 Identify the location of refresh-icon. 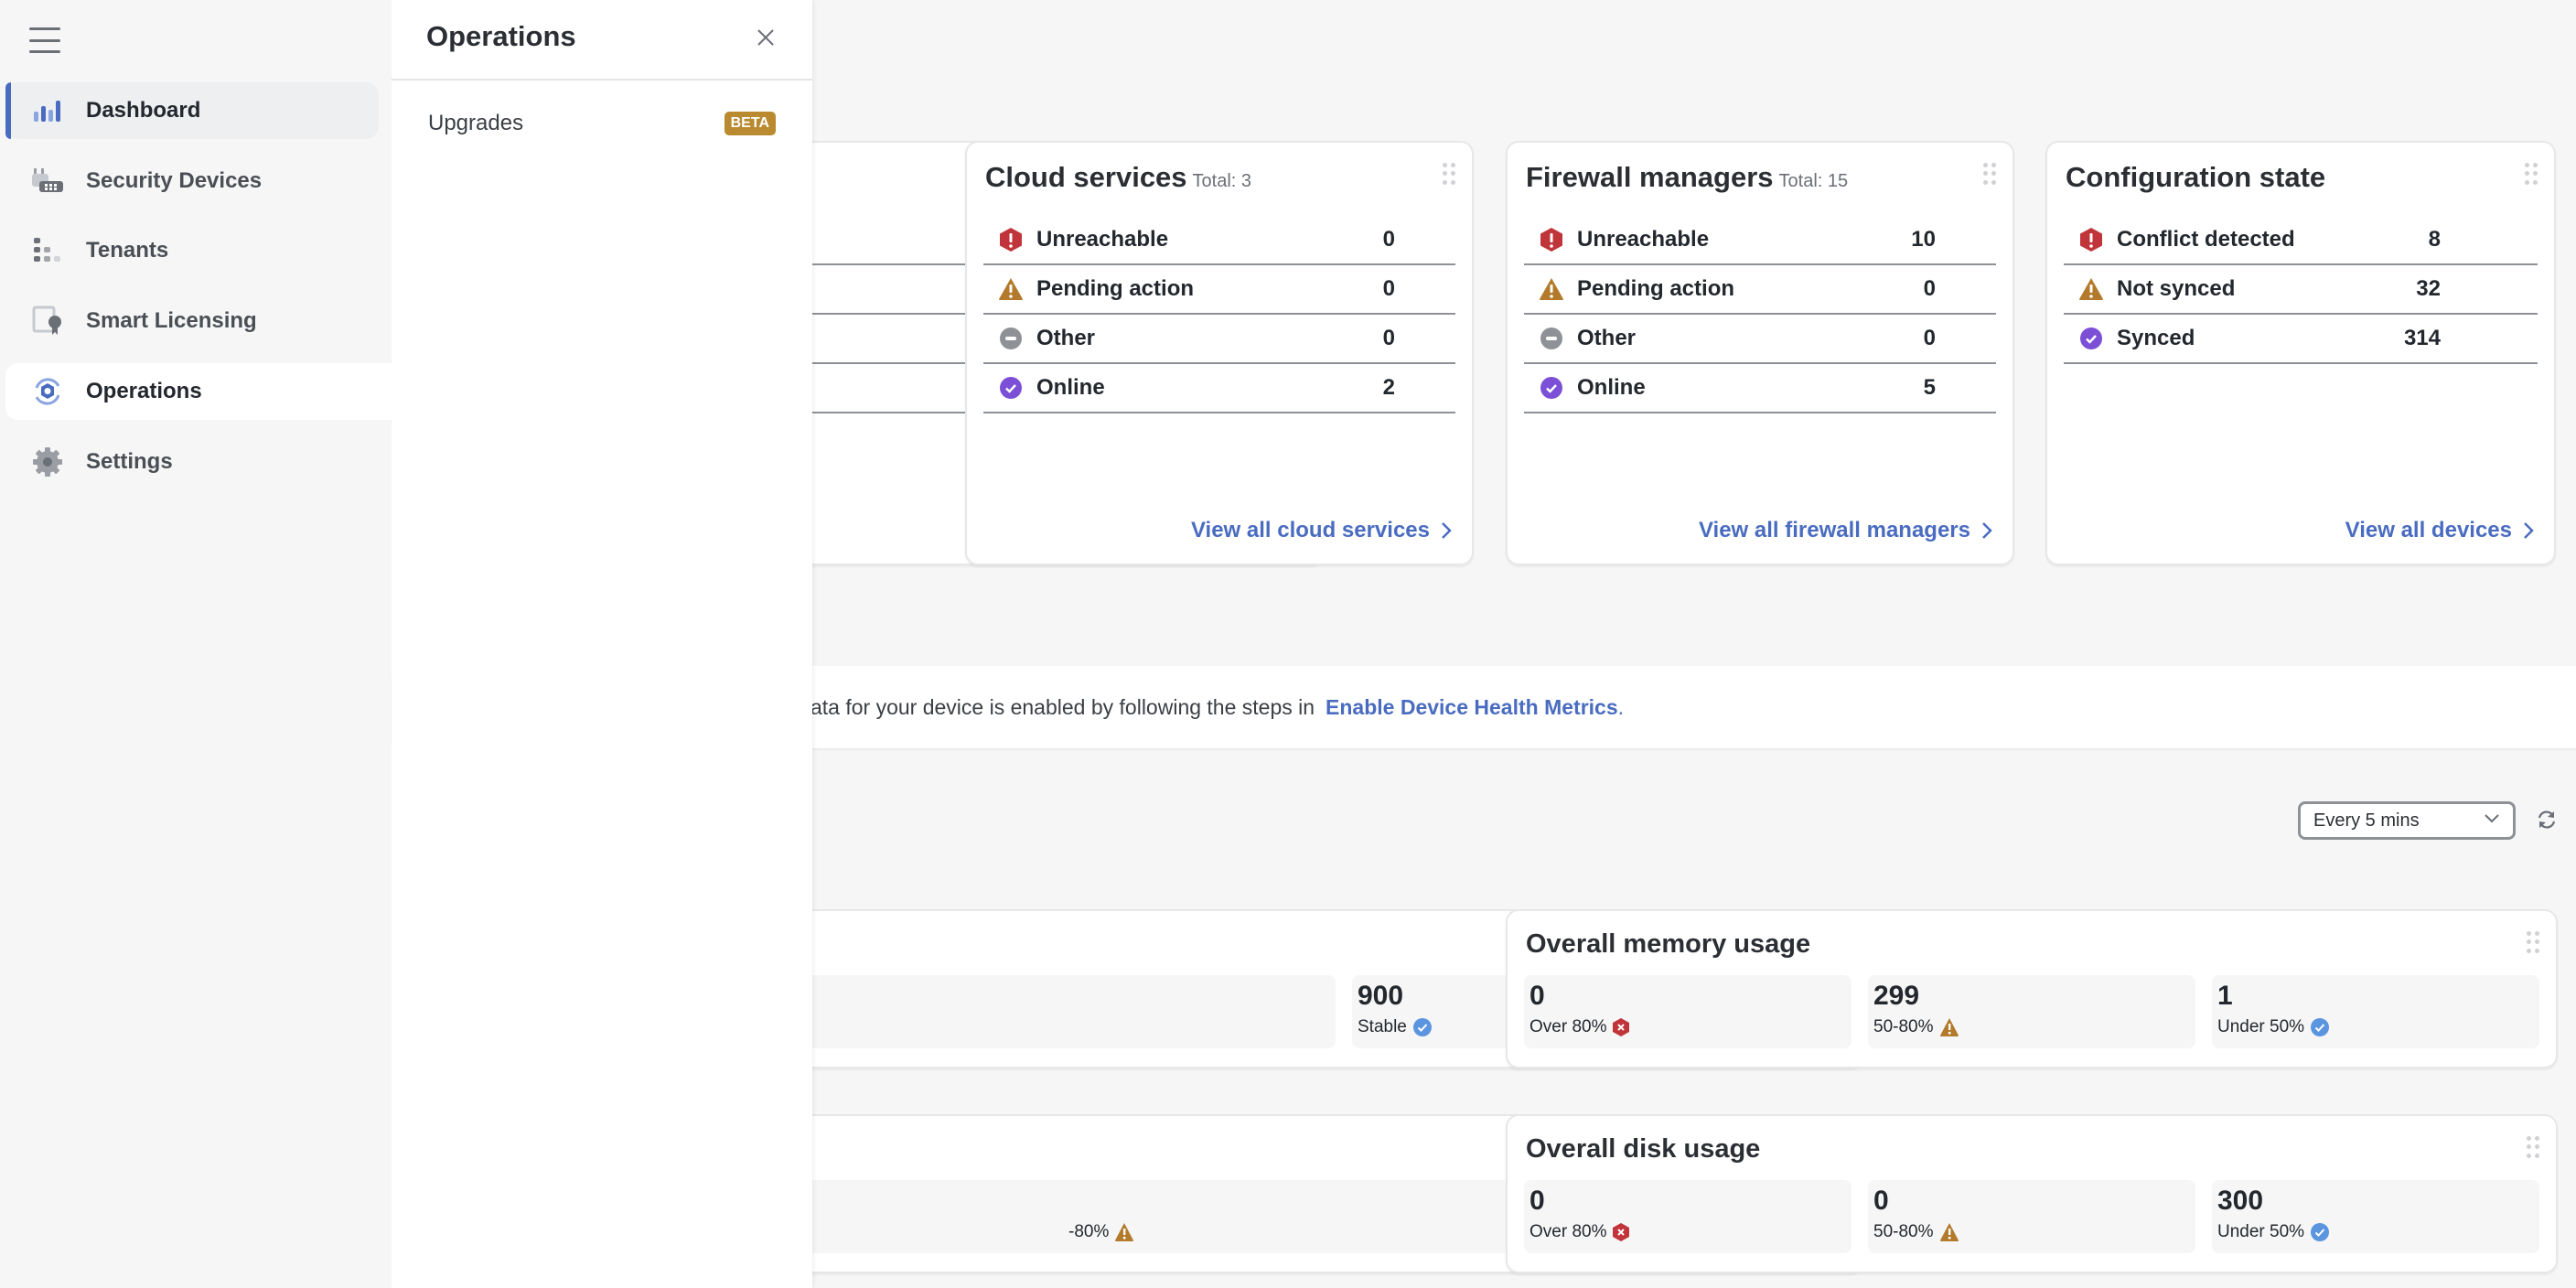
(2547, 820).